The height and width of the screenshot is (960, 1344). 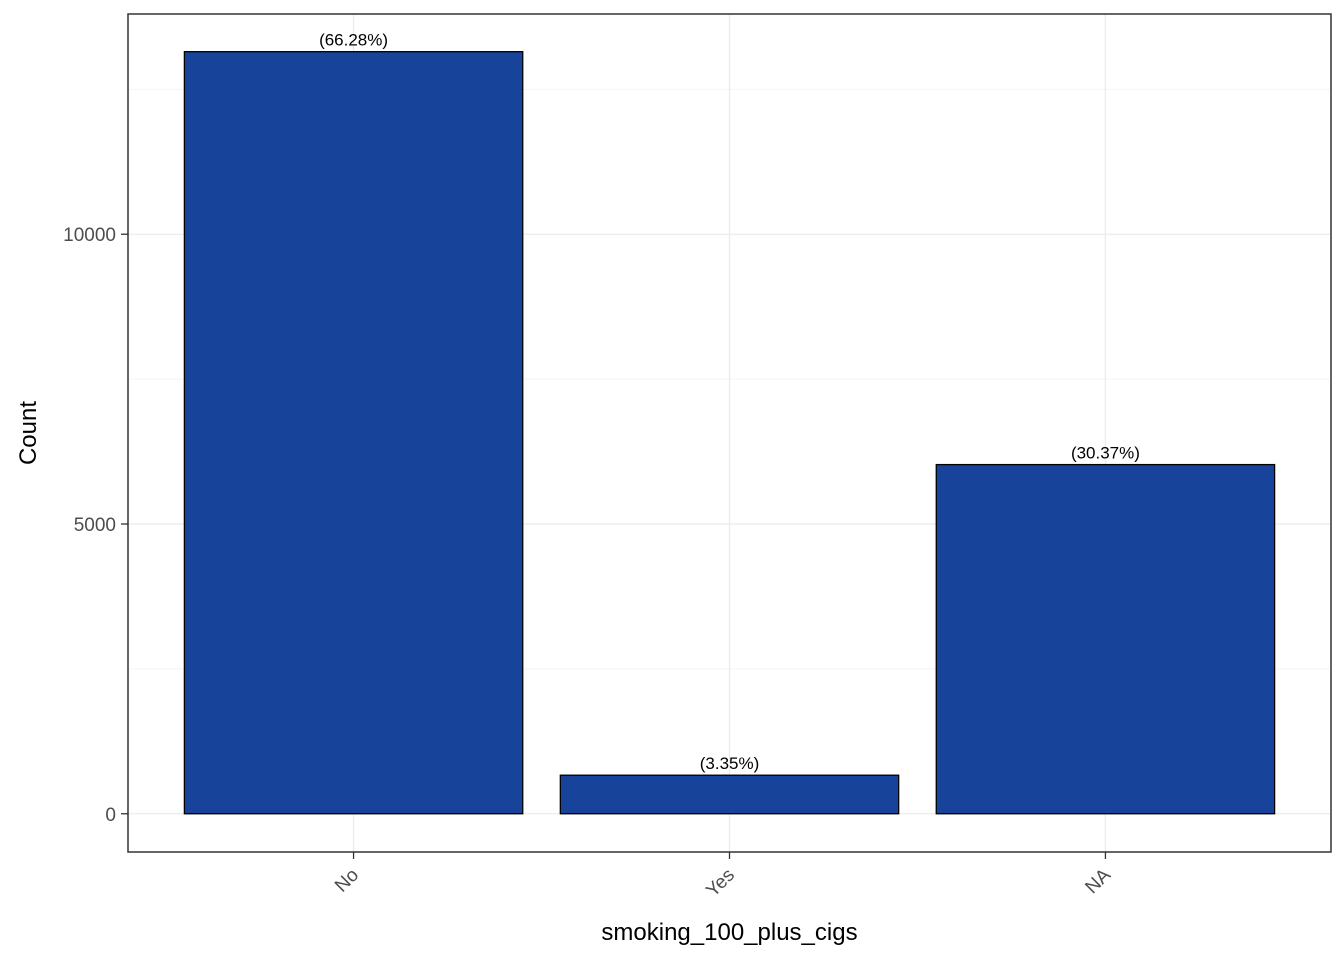 I want to click on x-tick-label-na: NA, so click(x=1098, y=881).